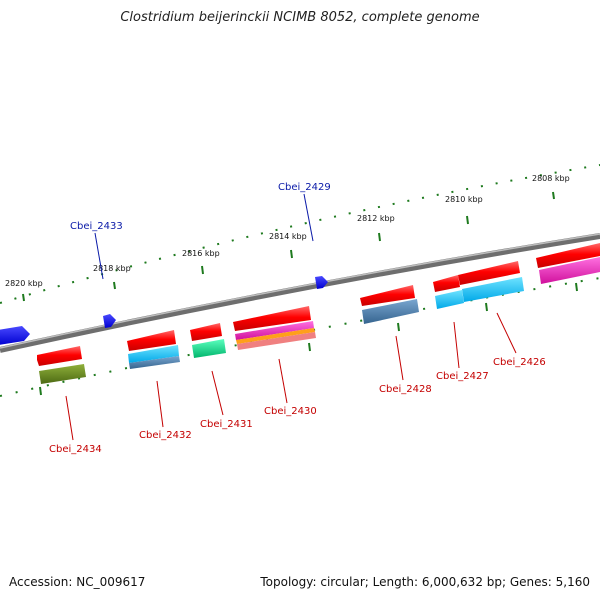 This screenshot has height=600, width=600. What do you see at coordinates (96, 226) in the screenshot?
I see `gene-label: Cbei_2433` at bounding box center [96, 226].